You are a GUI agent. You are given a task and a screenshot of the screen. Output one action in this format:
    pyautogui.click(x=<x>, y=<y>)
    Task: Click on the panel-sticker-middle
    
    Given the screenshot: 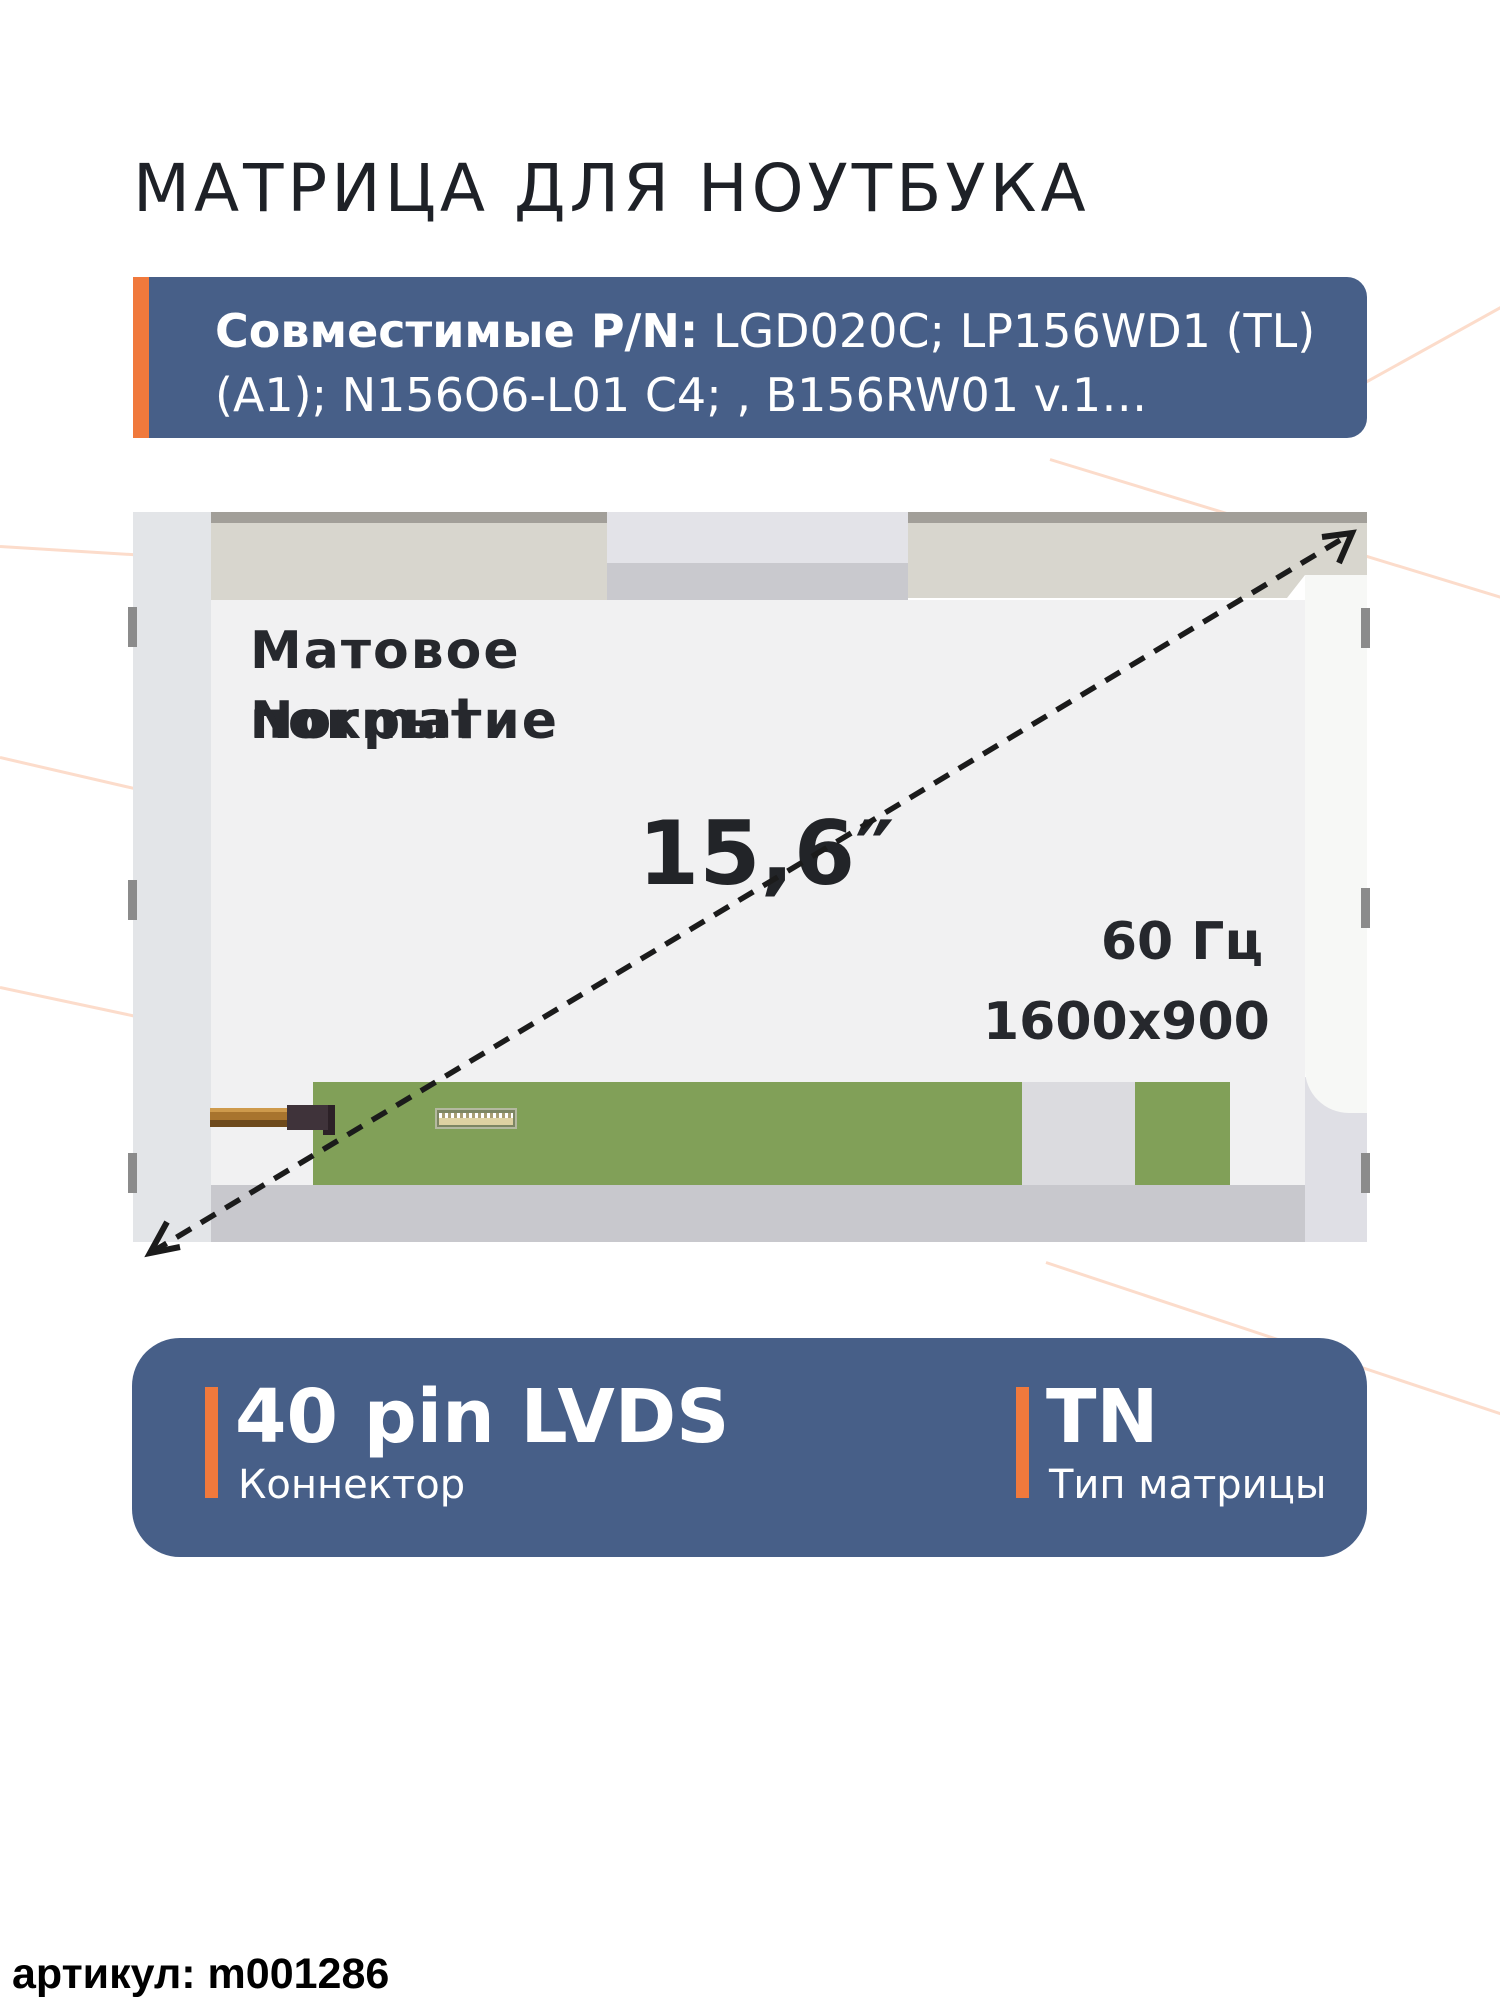 What is the action you would take?
    pyautogui.click(x=757, y=537)
    